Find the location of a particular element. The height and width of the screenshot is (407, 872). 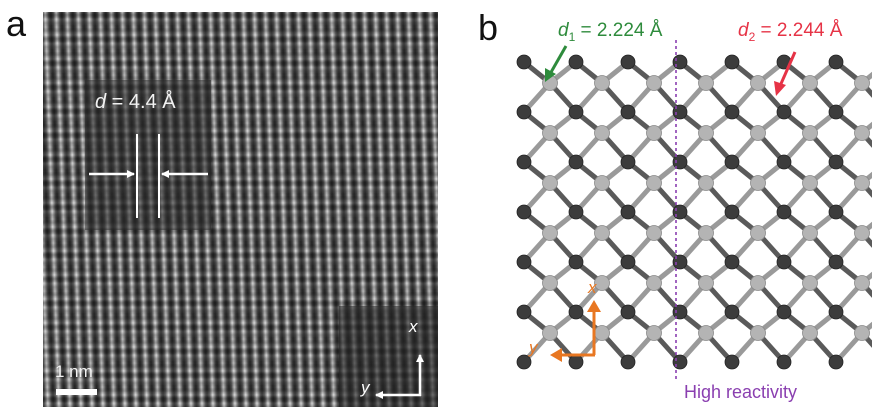

high-reactivity-label: High reactivity is located at coordinates (741, 392).